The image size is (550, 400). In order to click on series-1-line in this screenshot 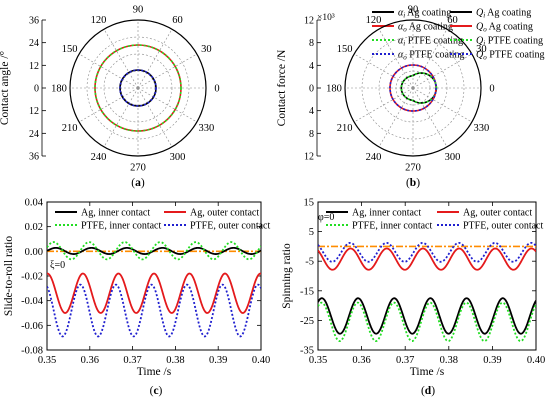, I will do `click(154, 250)`.